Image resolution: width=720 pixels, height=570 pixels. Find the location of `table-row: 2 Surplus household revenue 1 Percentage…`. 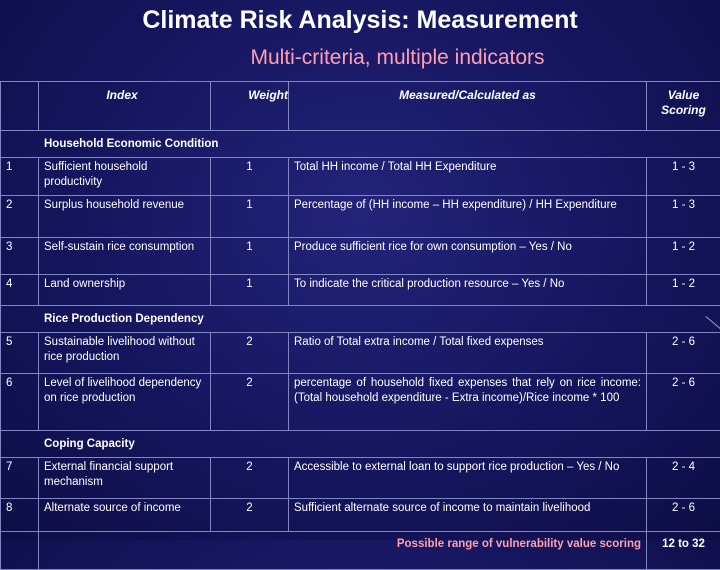

table-row: 2 Surplus household revenue 1 Percentage… is located at coordinates (360, 217).